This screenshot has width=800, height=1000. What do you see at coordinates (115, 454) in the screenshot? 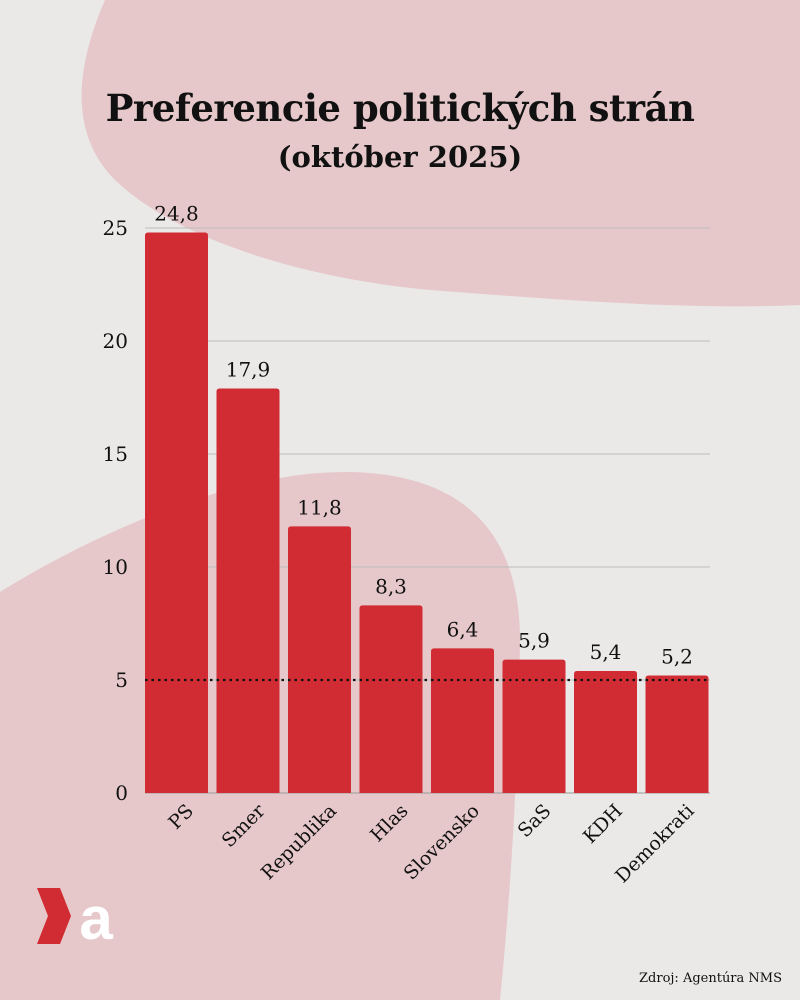
I see `y-tick-label: 15` at bounding box center [115, 454].